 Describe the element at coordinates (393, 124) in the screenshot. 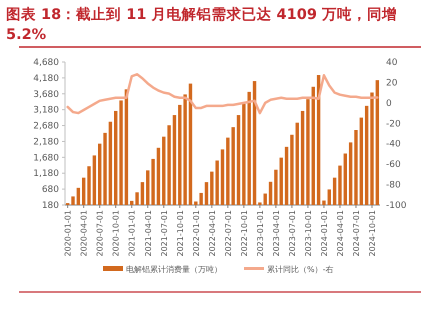

I see `y2-tick-label: -20` at that location.